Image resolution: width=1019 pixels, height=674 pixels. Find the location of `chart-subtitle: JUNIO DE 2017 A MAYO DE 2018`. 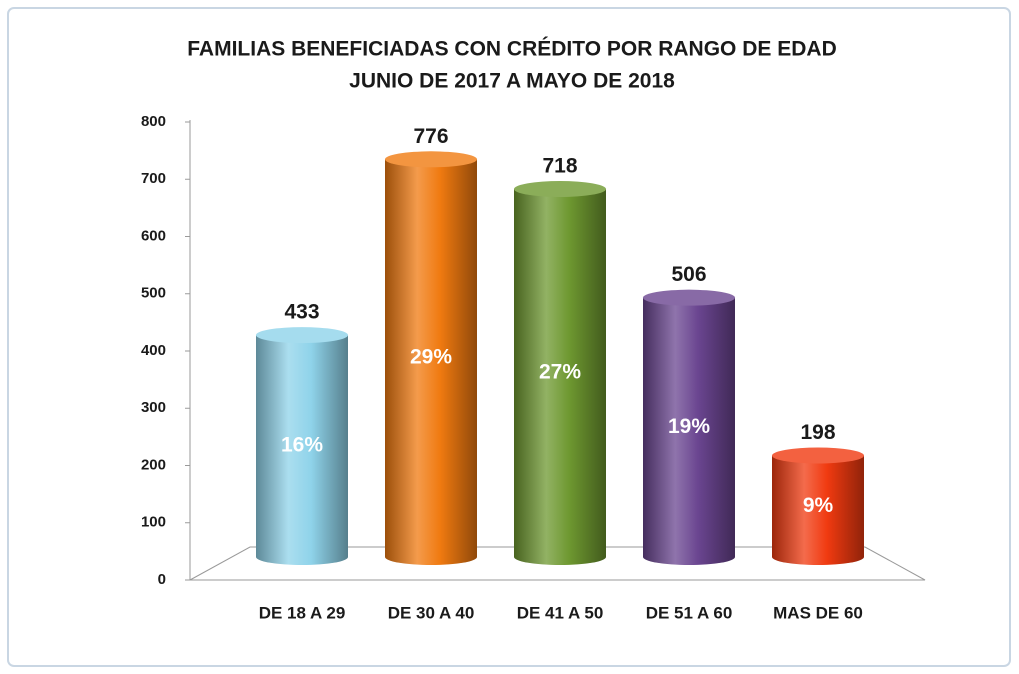

chart-subtitle: JUNIO DE 2017 A MAYO DE 2018 is located at coordinates (512, 81).